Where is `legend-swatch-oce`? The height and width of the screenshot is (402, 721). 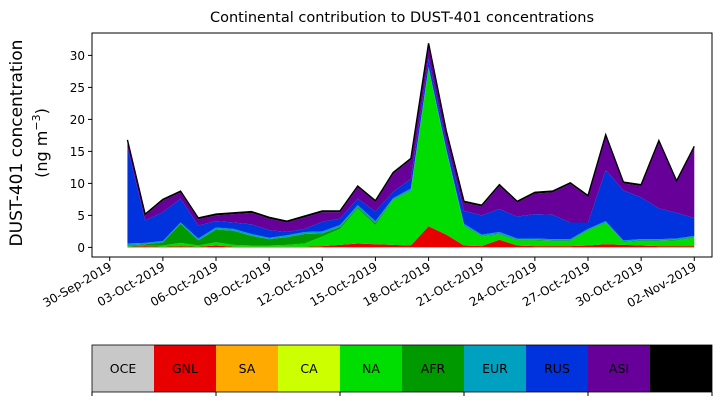
legend-swatch-oce is located at coordinates (123, 368).